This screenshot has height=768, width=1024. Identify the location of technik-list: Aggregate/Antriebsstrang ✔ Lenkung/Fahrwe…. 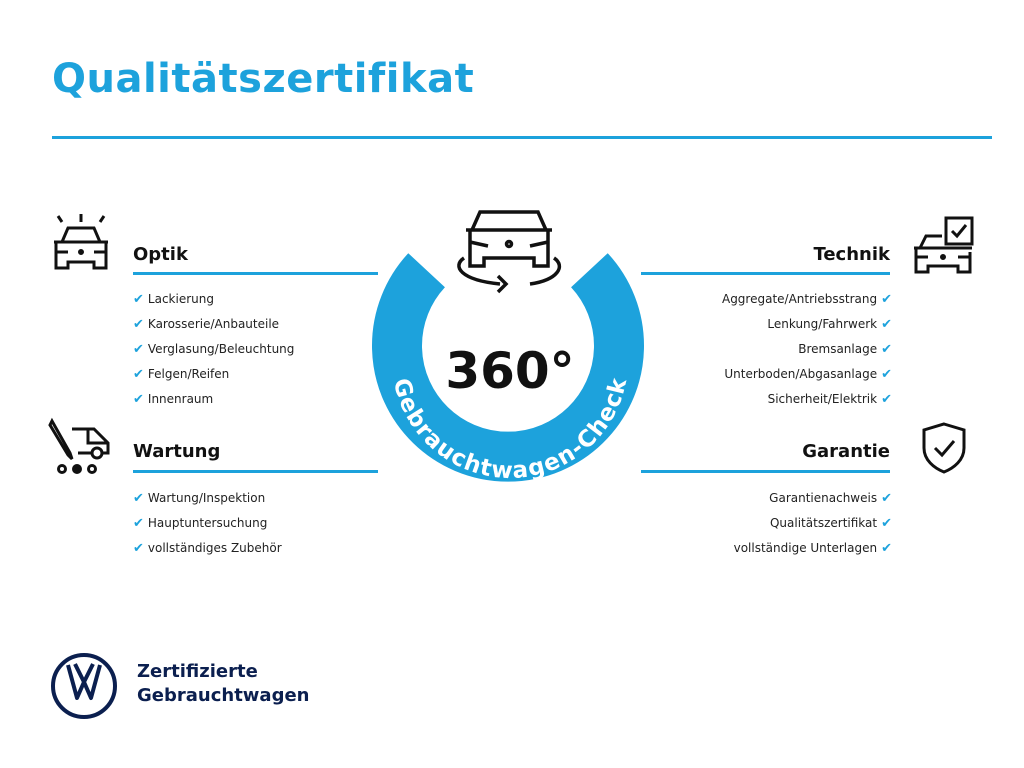
(807, 349).